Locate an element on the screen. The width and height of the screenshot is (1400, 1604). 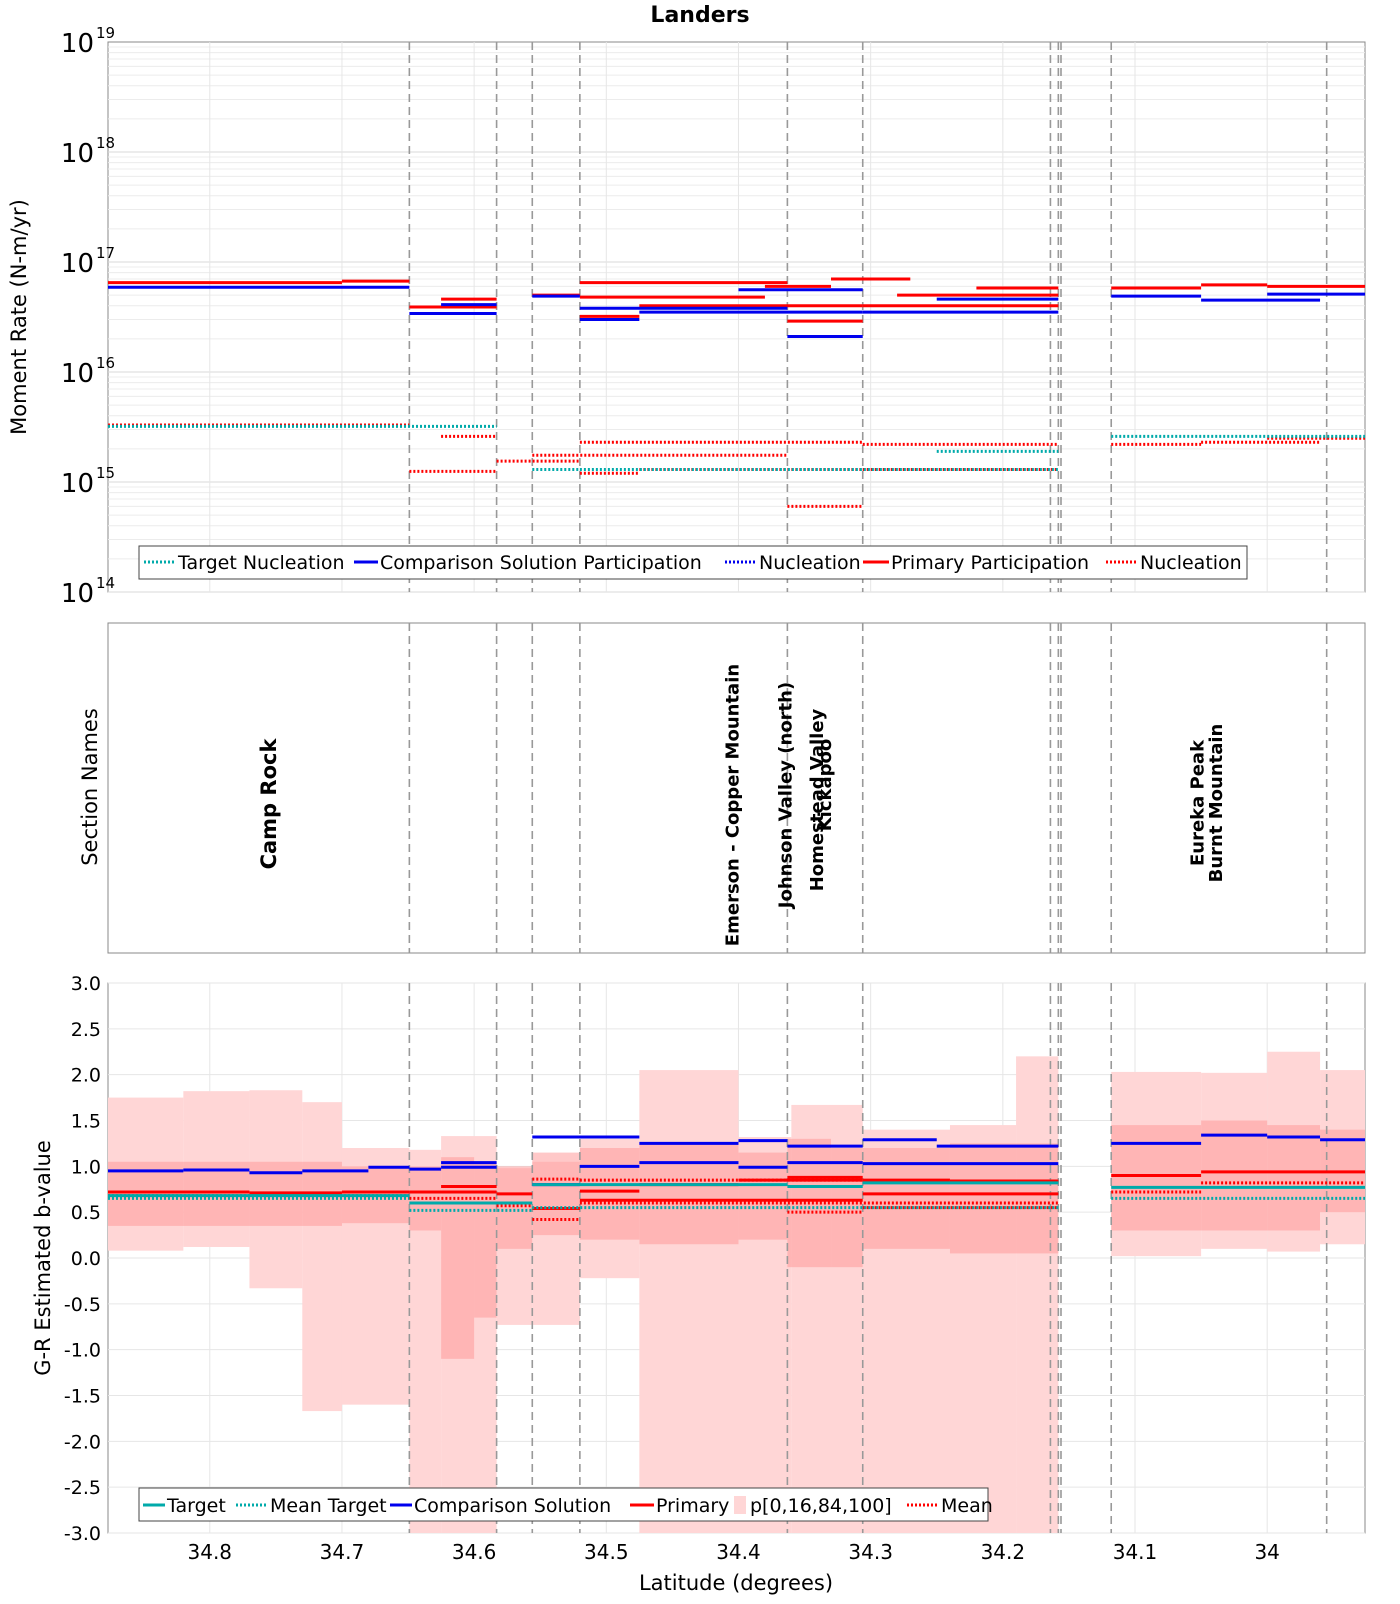
section-name: Eureka Peak is located at coordinates (1198, 802).